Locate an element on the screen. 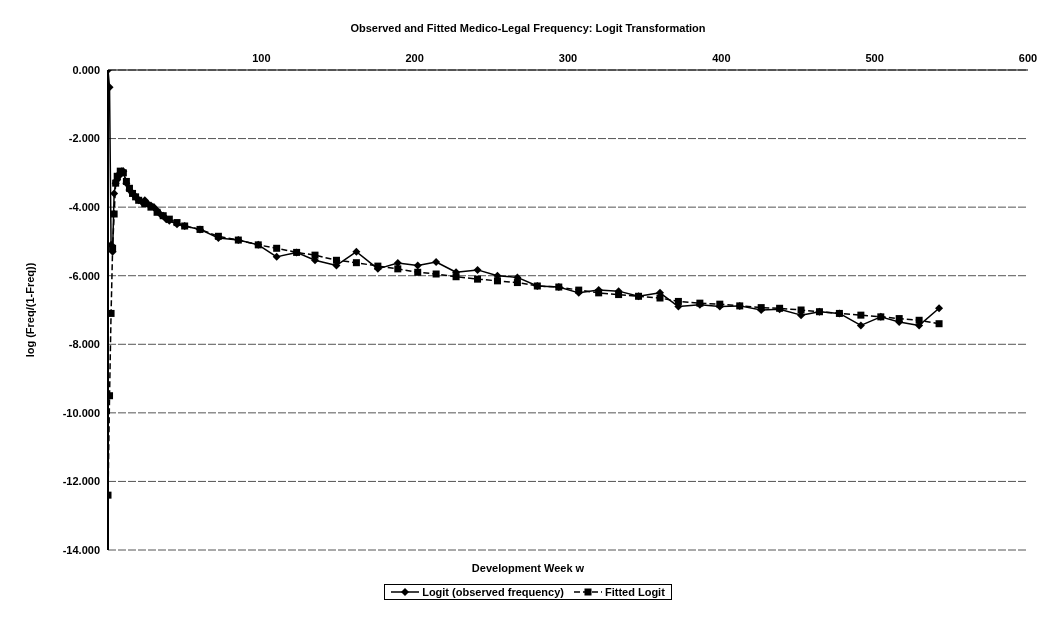  y-tick-label: -2.000 is located at coordinates (84, 138).